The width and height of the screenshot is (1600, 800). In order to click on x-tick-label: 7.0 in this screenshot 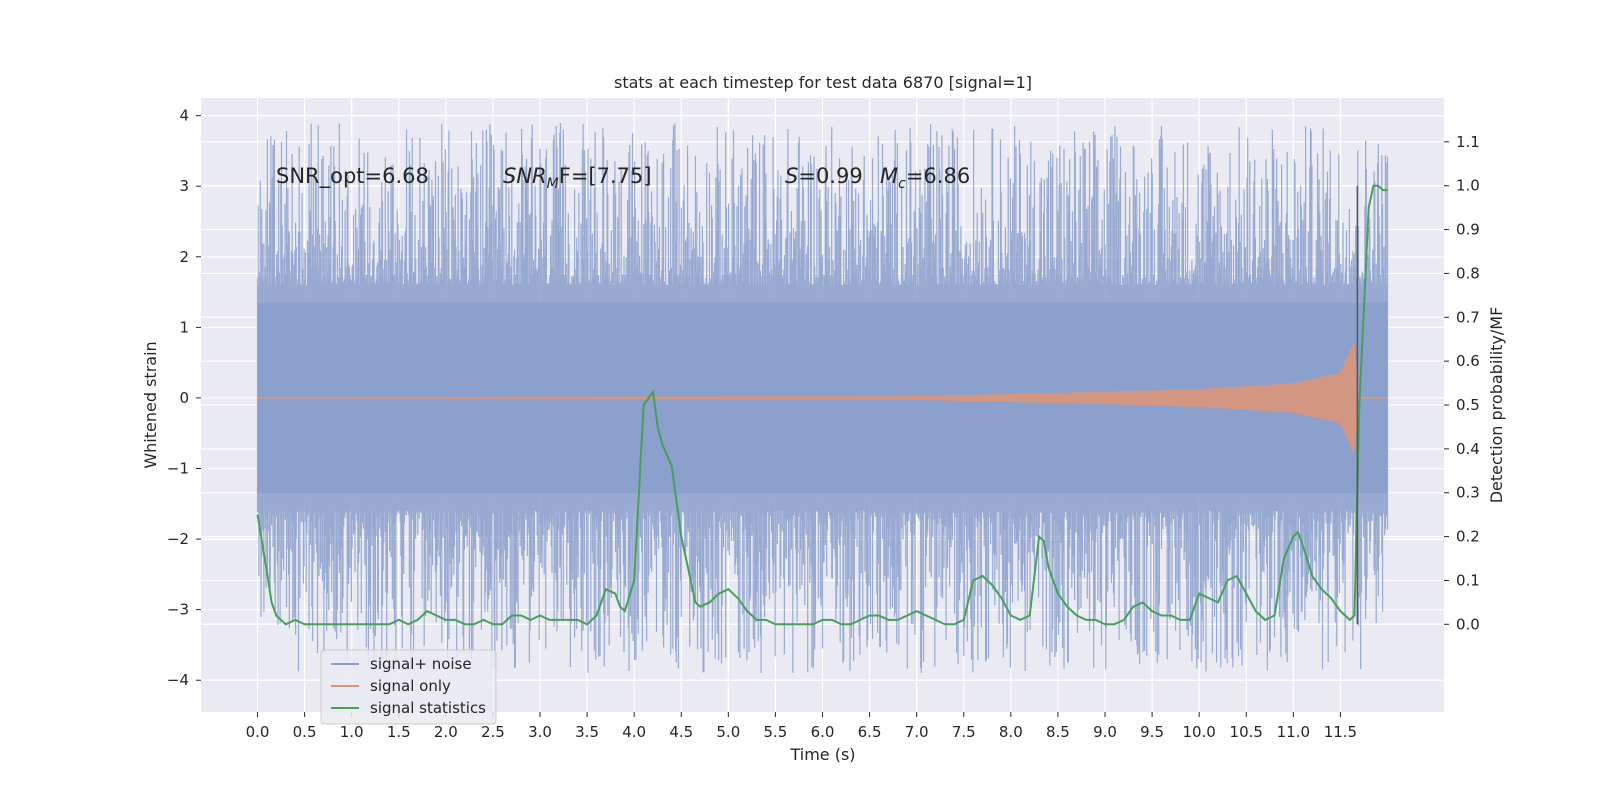, I will do `click(917, 732)`.